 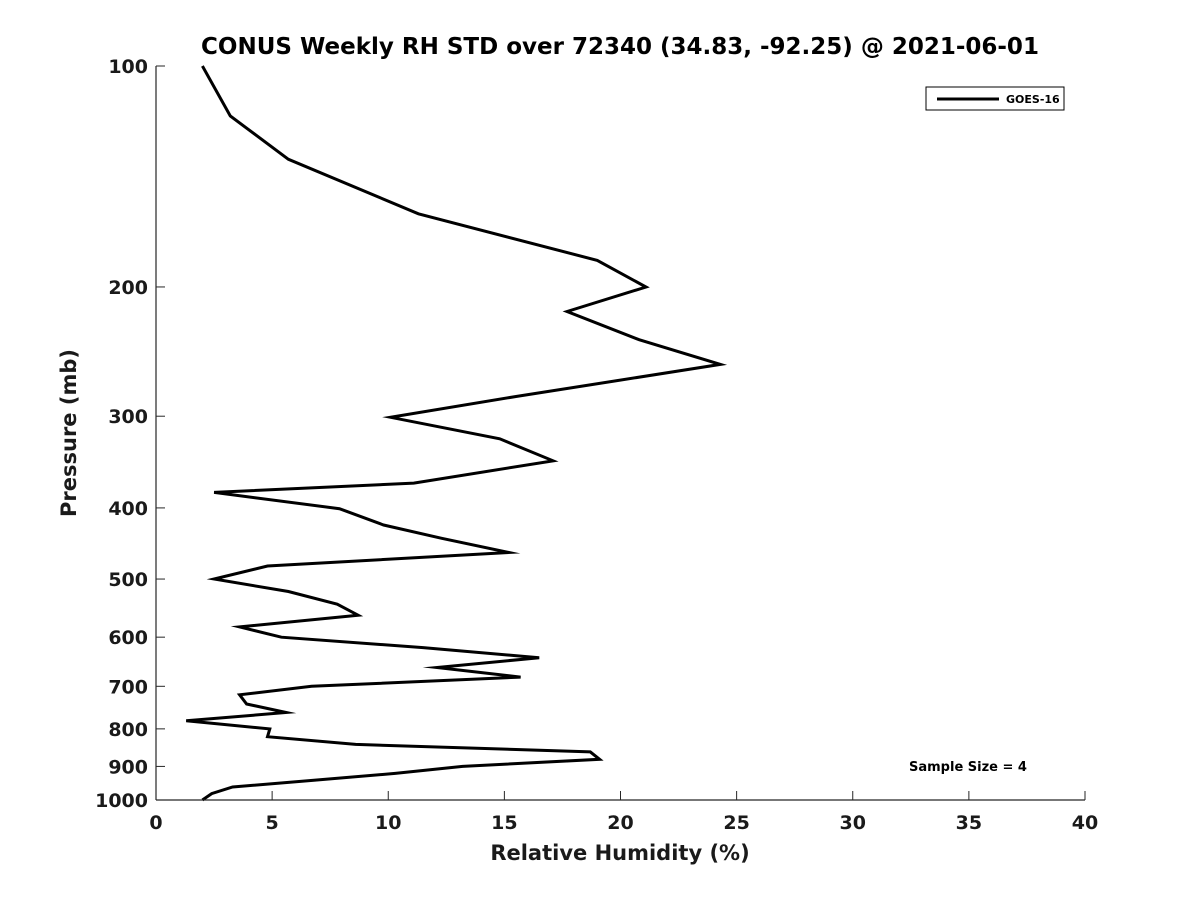 I want to click on y-tick-label: 400, so click(x=128, y=509).